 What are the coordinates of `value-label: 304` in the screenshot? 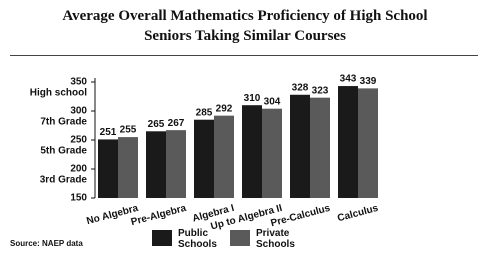 It's located at (272, 101).